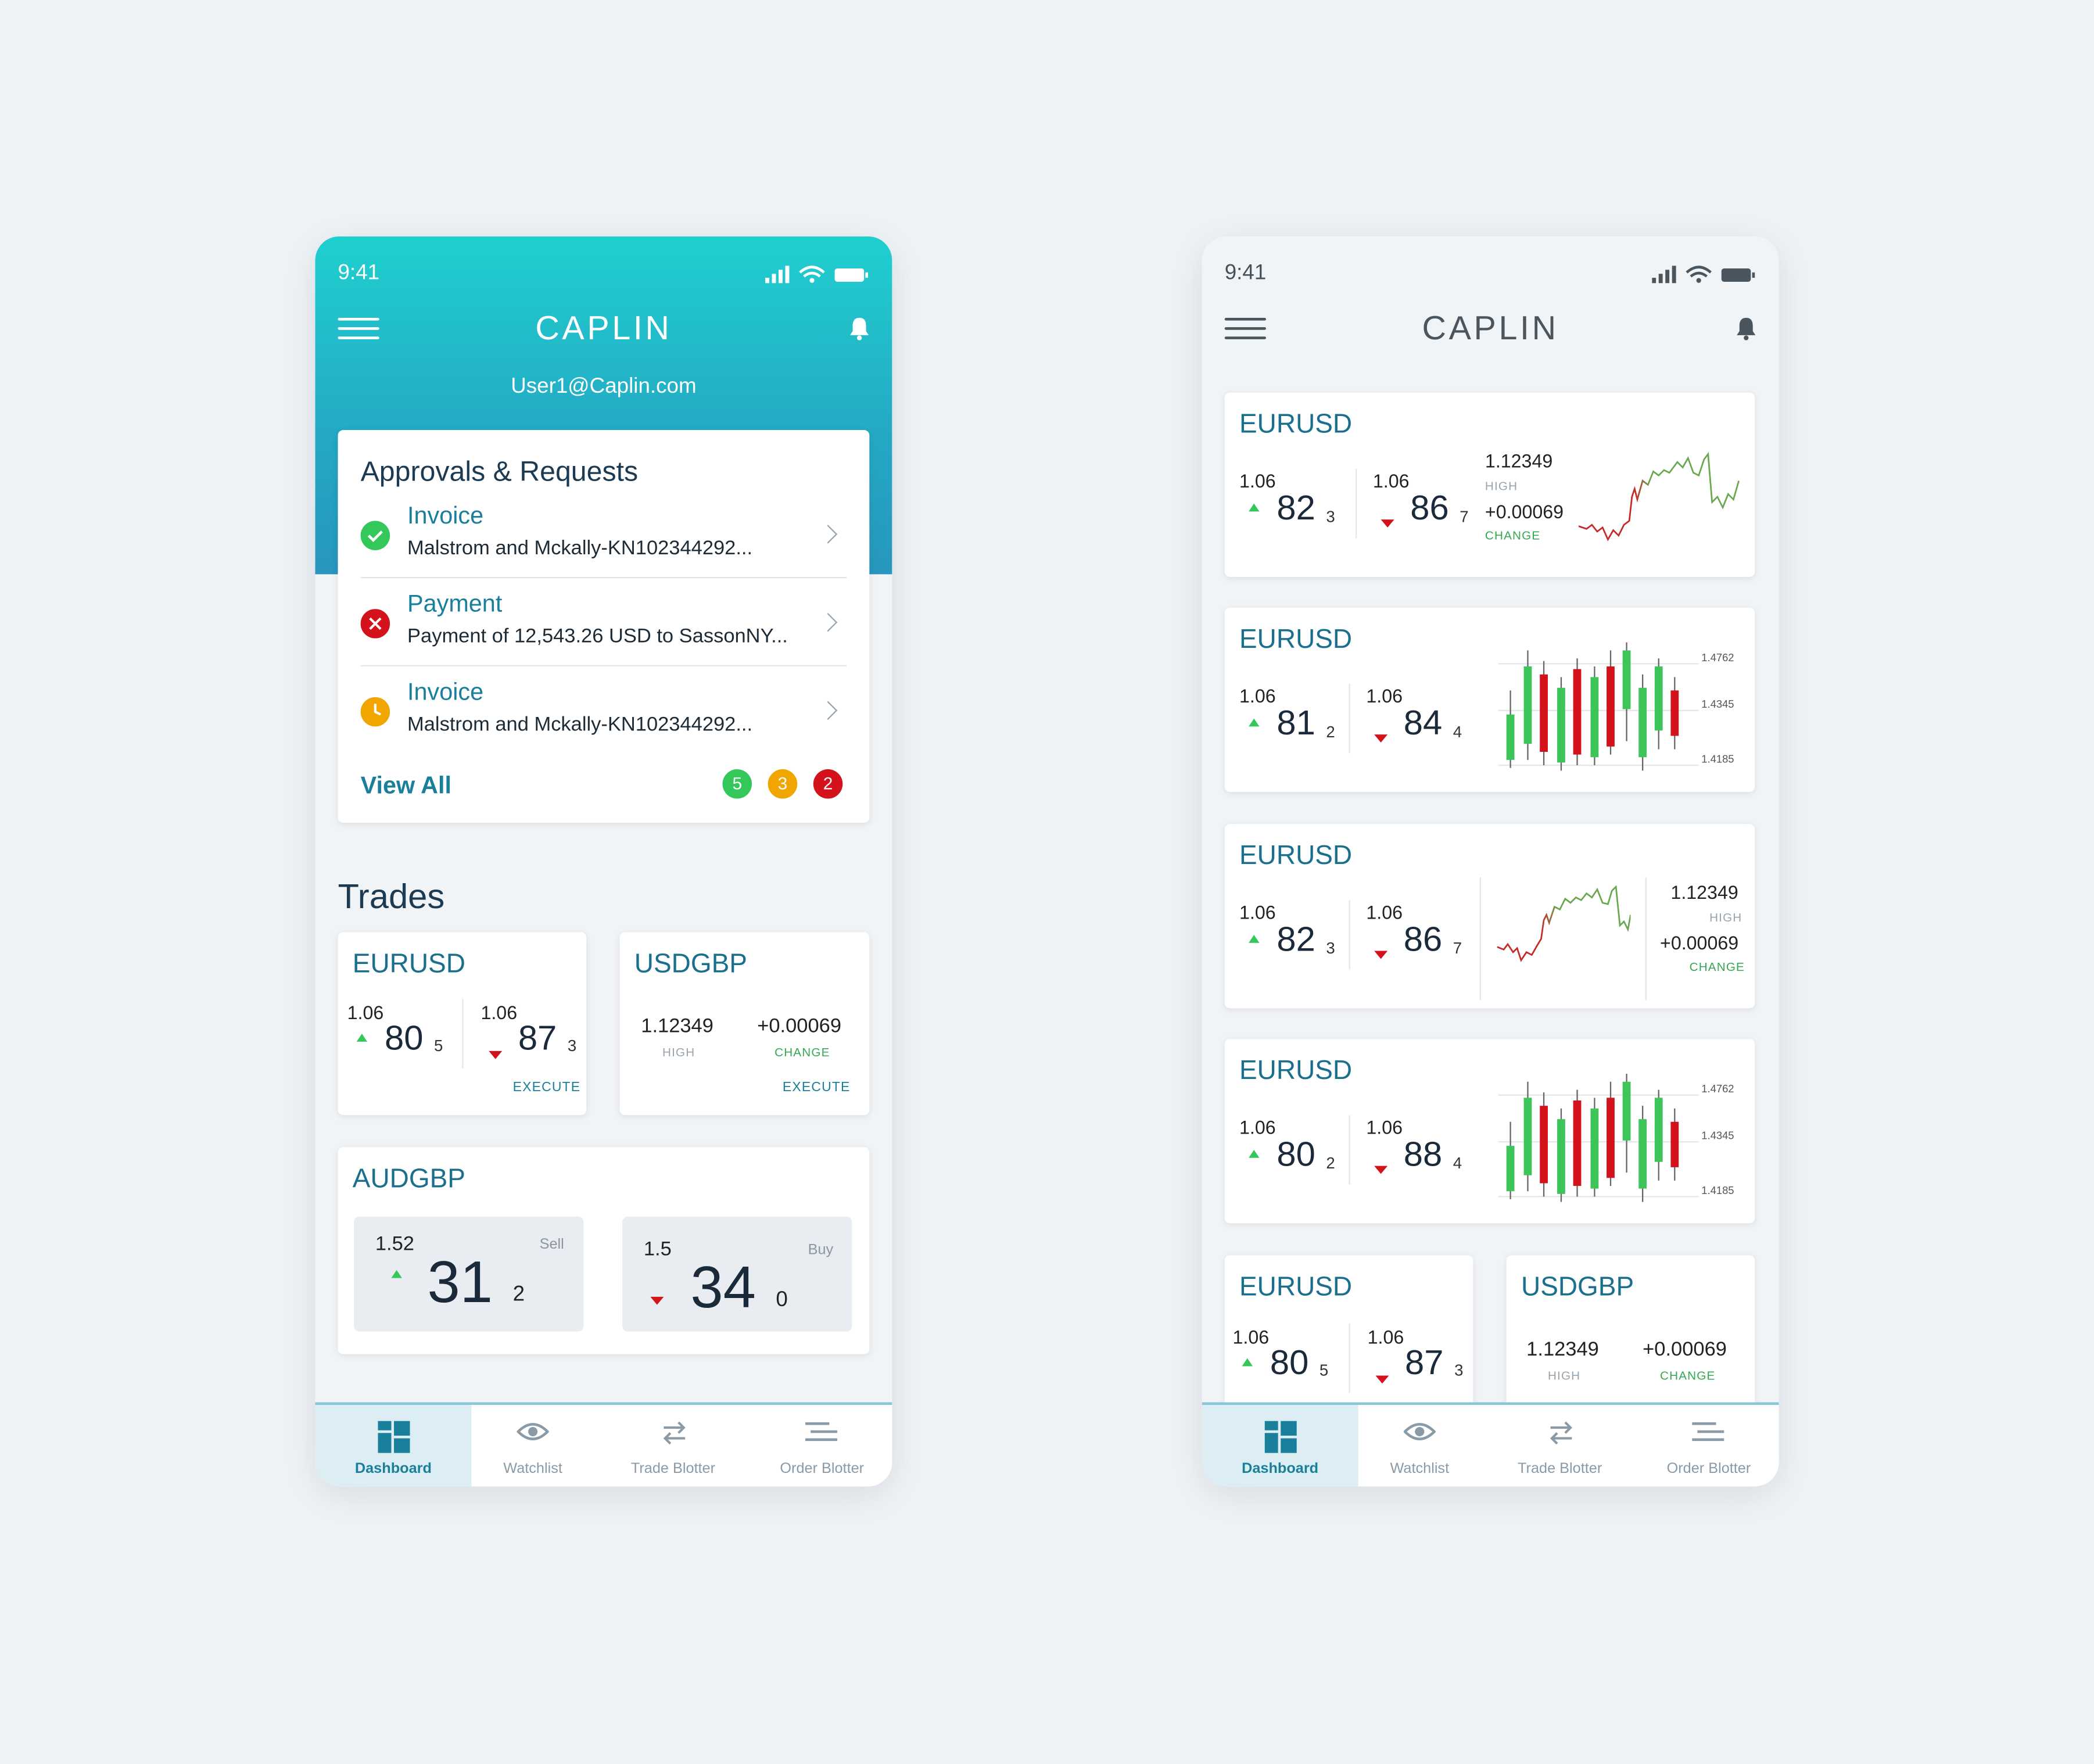 Image resolution: width=2094 pixels, height=1764 pixels. What do you see at coordinates (1458, 731) in the screenshot?
I see `ask-pip: 4` at bounding box center [1458, 731].